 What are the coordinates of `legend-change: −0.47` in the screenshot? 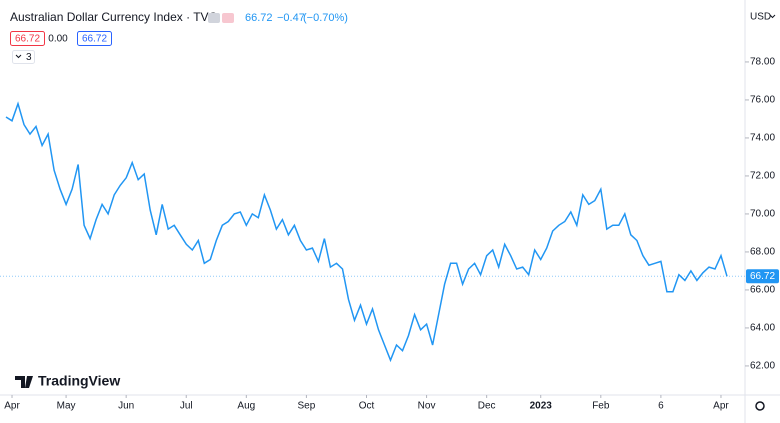 It's located at (291, 18).